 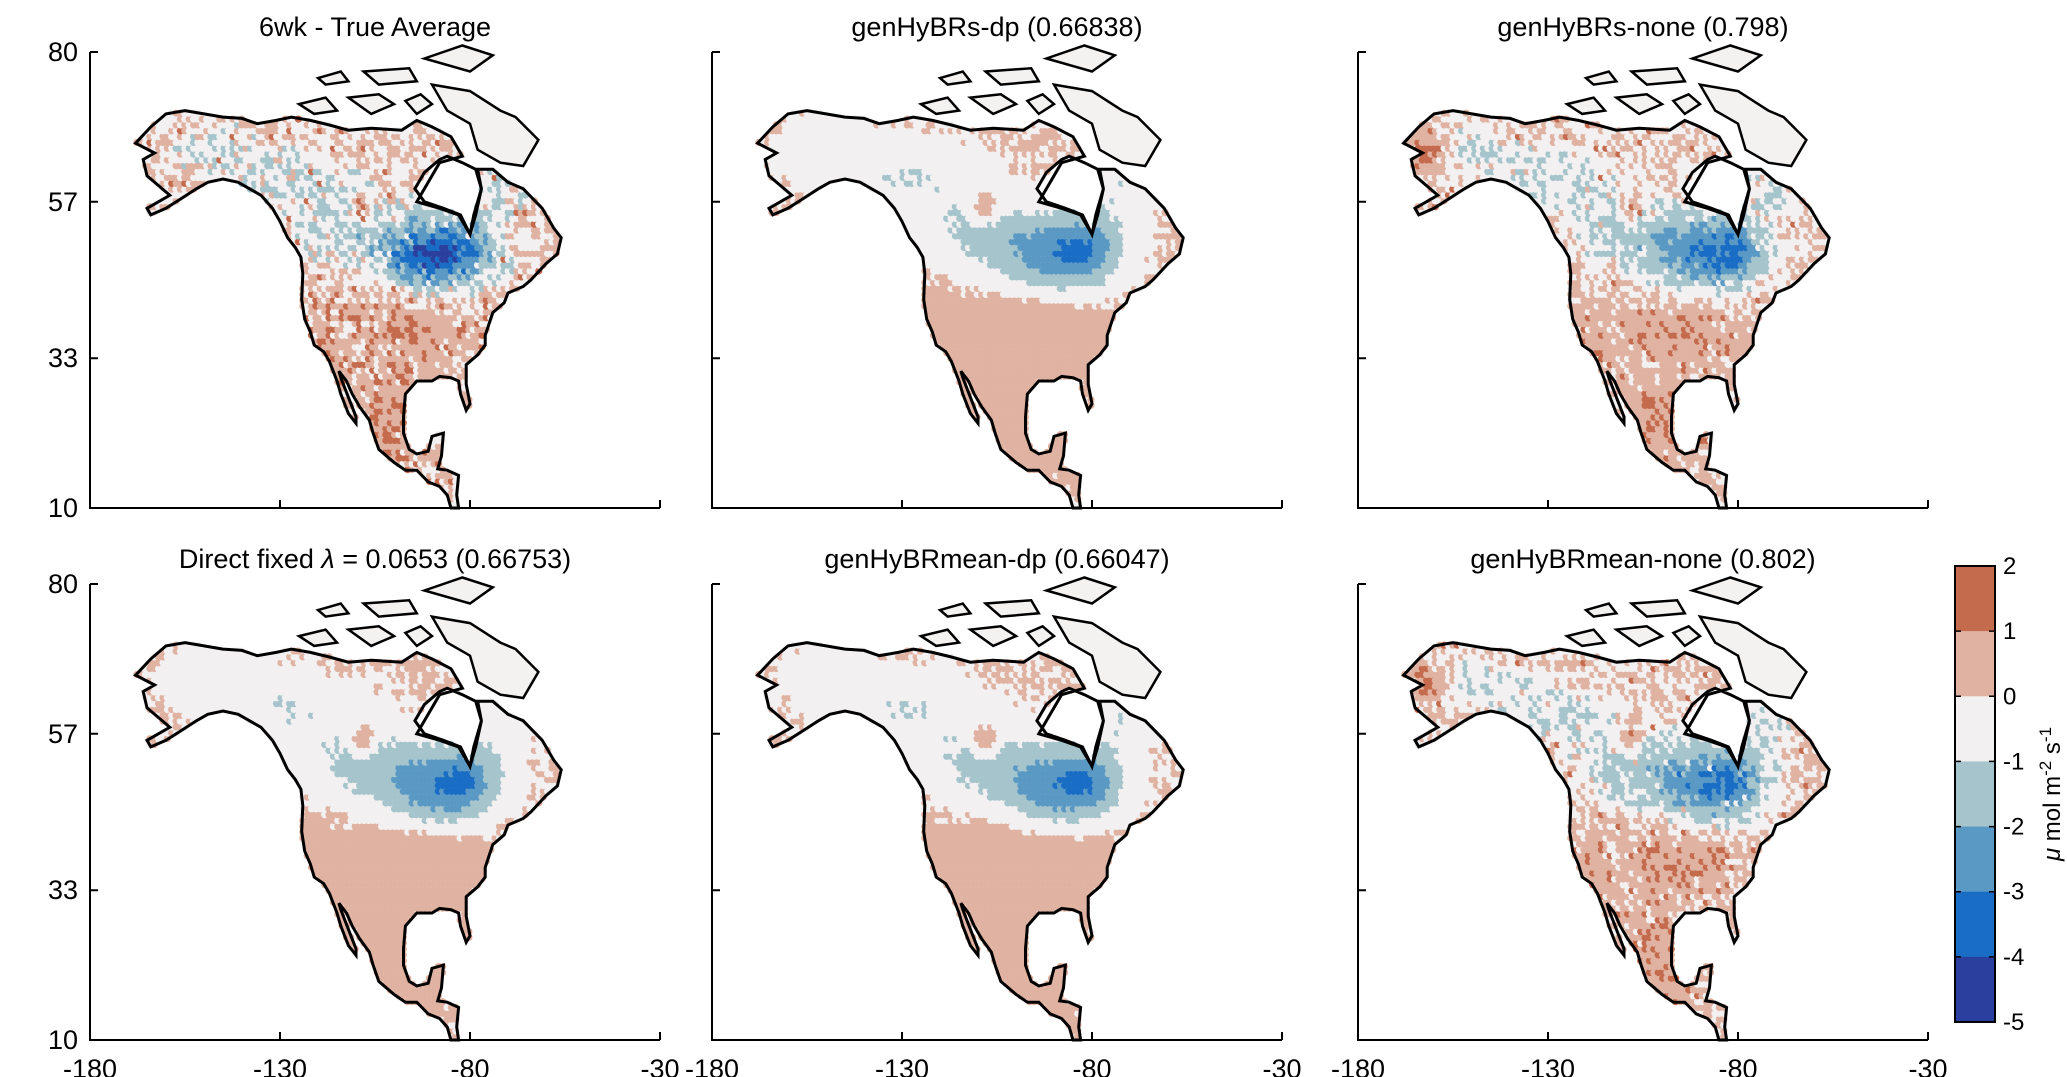 I want to click on y-axis-ticks: 80 57 33 10, so click(x=63, y=280).